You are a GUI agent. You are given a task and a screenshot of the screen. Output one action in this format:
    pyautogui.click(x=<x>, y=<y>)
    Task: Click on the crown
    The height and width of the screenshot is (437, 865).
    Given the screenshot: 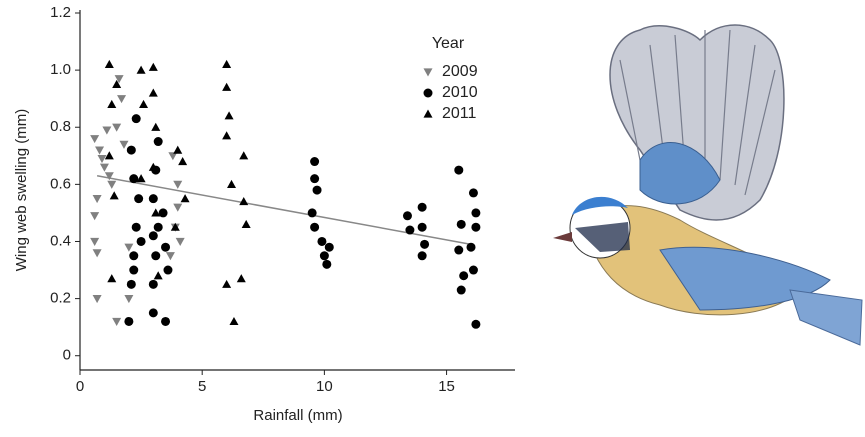 What is the action you would take?
    pyautogui.click(x=600, y=205)
    